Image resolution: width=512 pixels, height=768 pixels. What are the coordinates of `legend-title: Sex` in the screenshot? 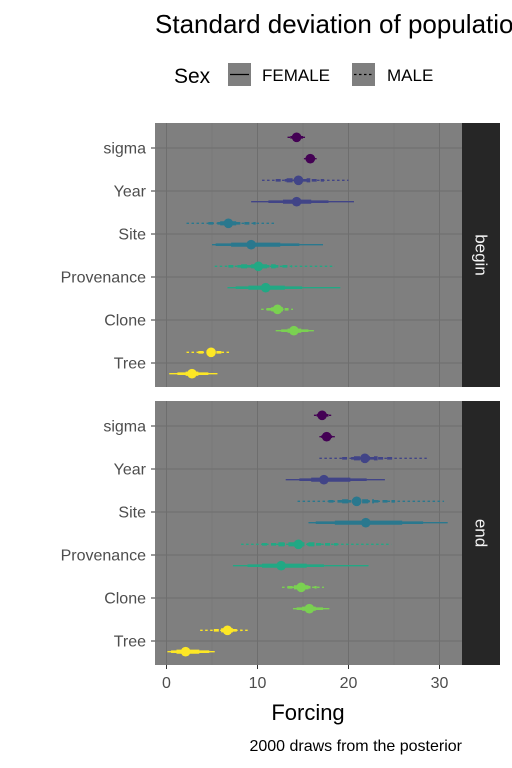 It's located at (192, 76).